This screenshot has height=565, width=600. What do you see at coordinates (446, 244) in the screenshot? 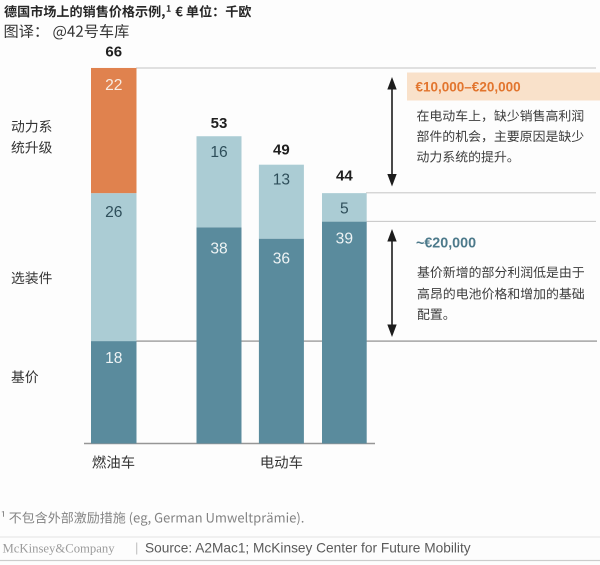
I see `svg-text: ~€20,000` at bounding box center [446, 244].